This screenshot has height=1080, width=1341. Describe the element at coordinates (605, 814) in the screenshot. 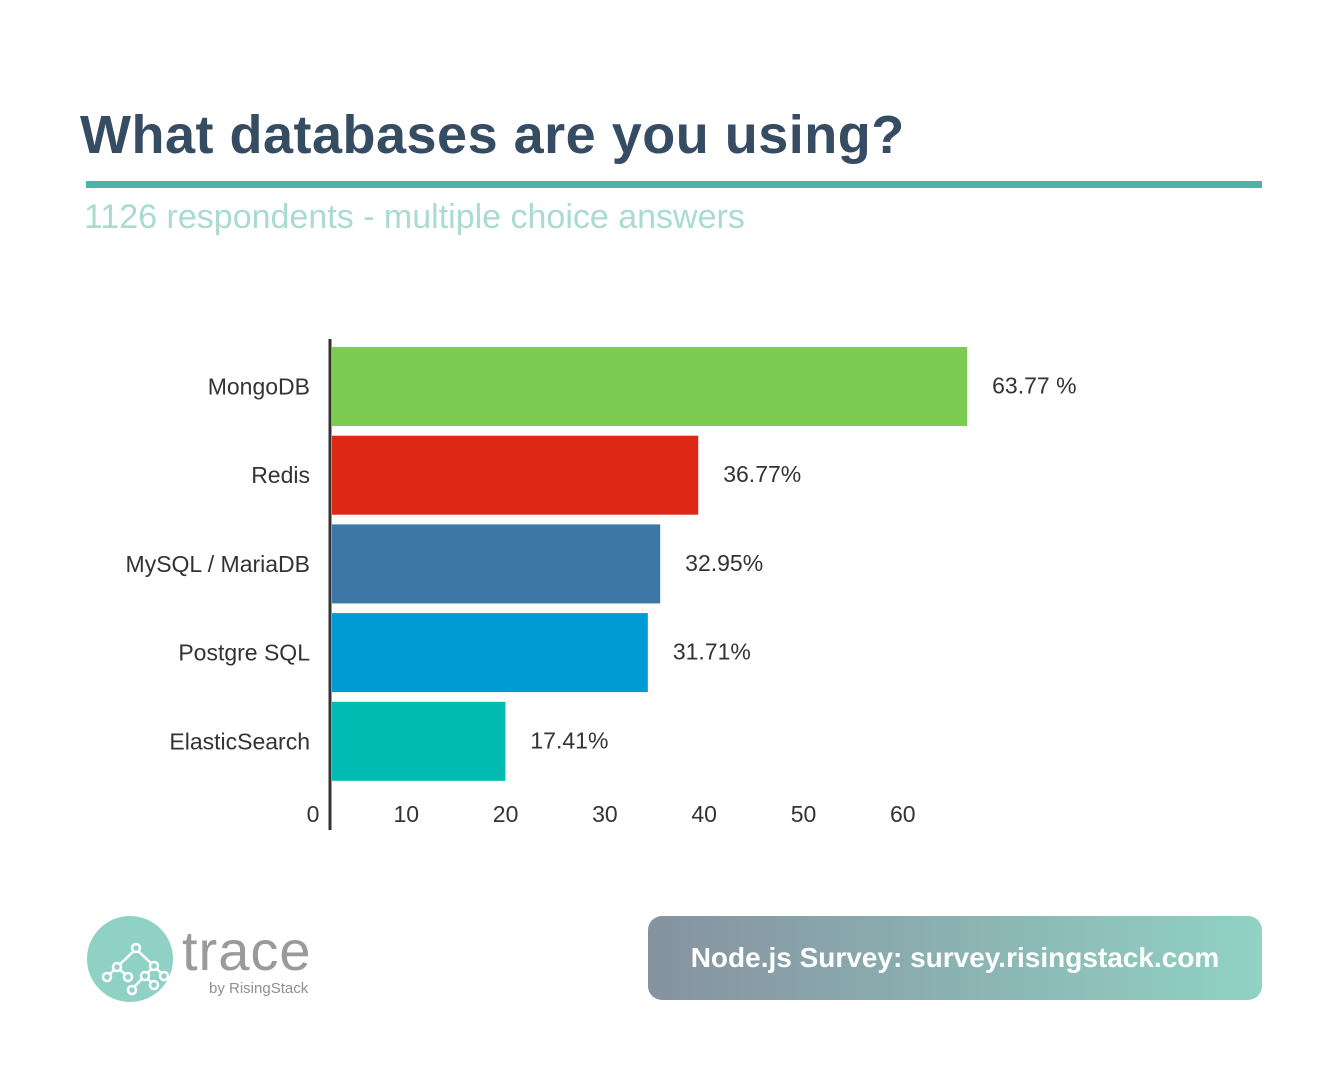

I see `x-tick-label: 30` at that location.